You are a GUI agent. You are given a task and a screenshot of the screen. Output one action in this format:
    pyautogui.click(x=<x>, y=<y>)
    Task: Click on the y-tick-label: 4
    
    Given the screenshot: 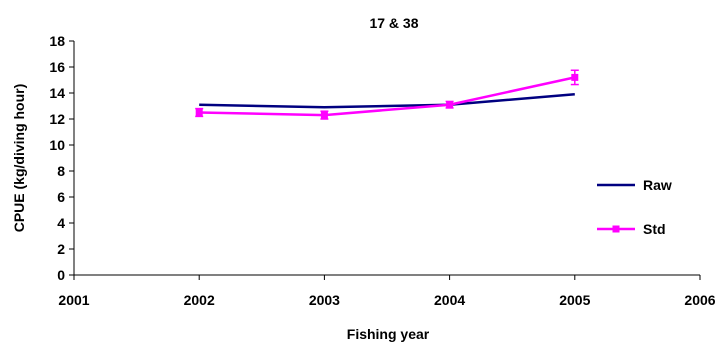 What is the action you would take?
    pyautogui.click(x=61, y=223)
    